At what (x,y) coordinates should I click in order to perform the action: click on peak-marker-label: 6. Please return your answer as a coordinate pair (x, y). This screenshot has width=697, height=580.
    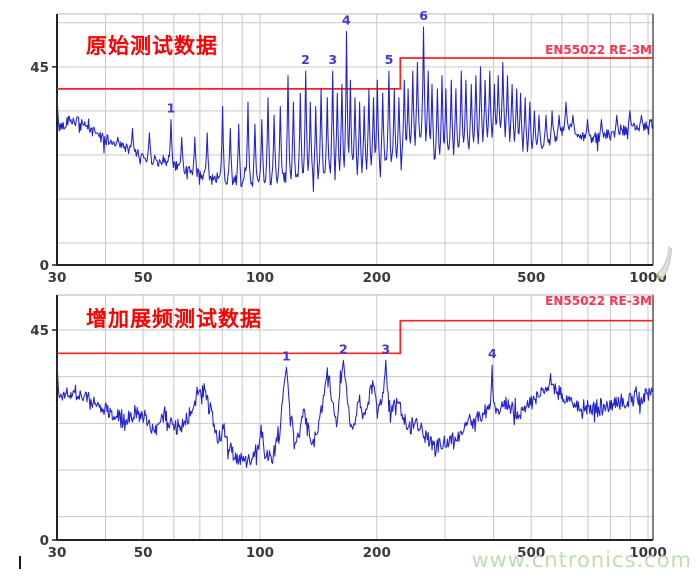
    Looking at the image, I should click on (423, 15).